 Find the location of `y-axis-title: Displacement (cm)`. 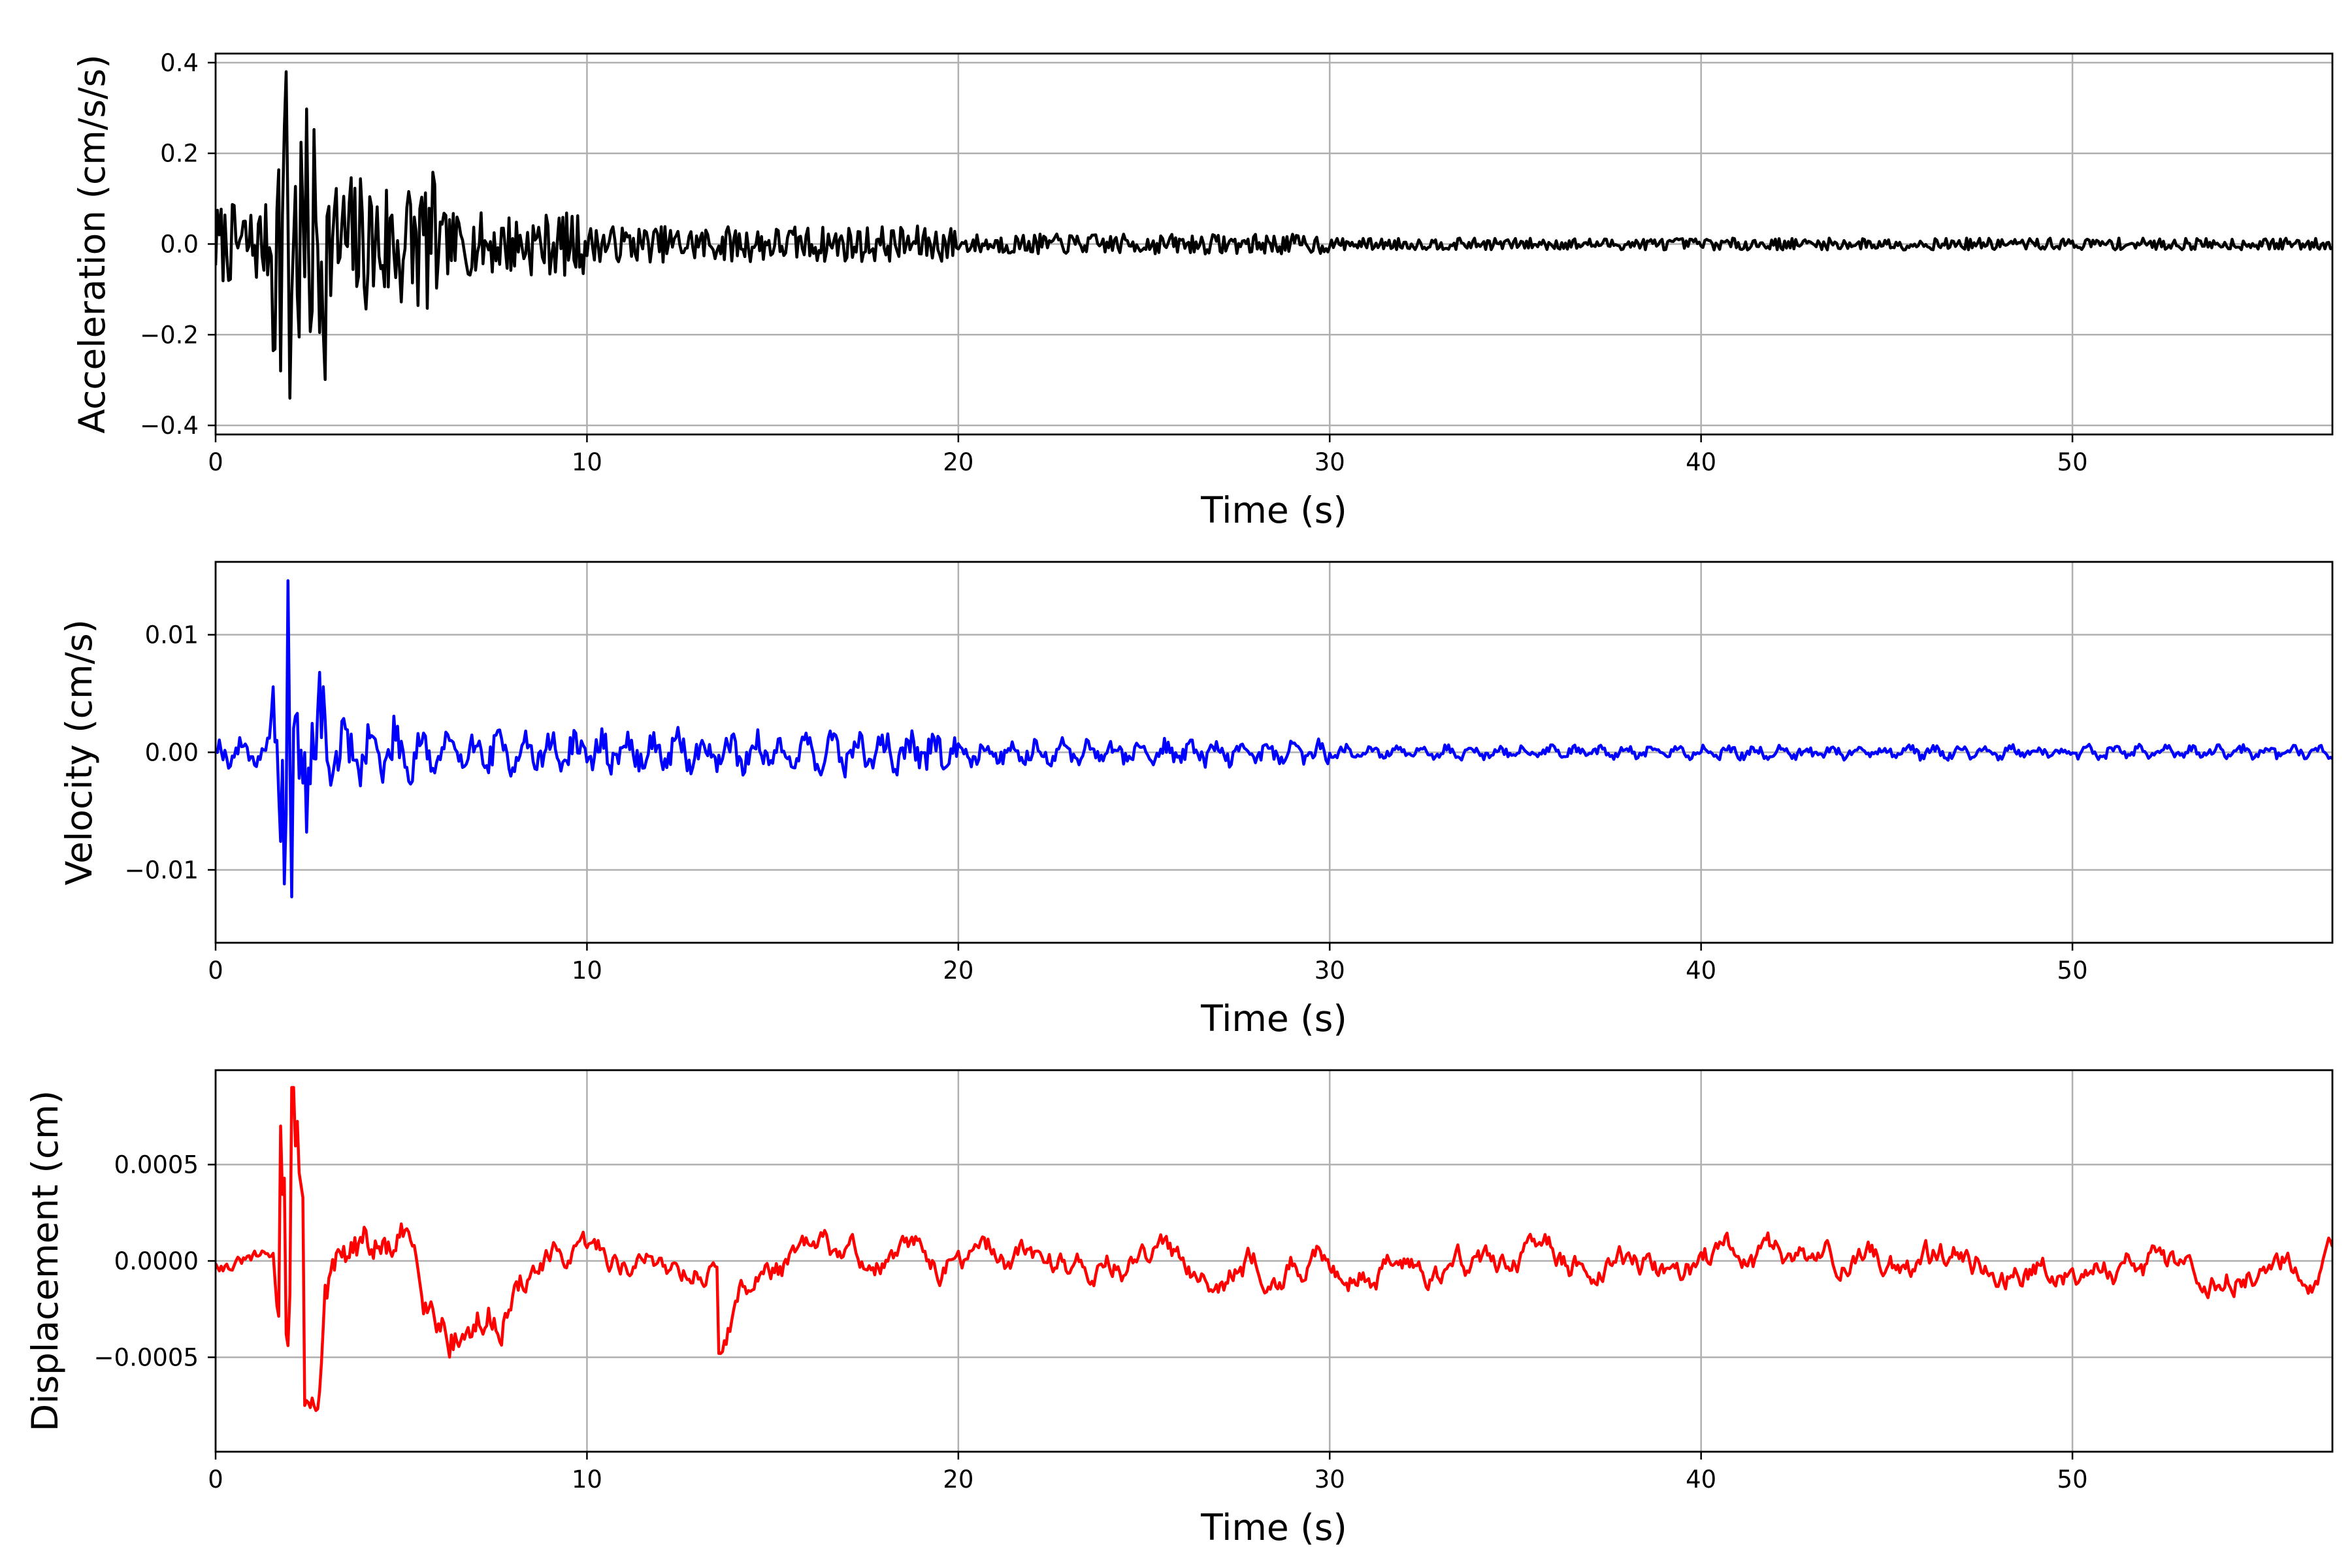

y-axis-title: Displacement (cm) is located at coordinates (45, 1260).